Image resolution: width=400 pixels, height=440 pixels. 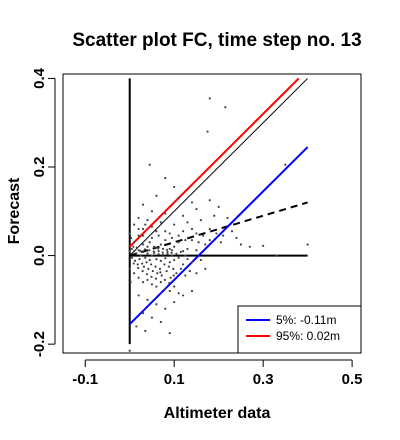 I want to click on y-axis-label: Forecast, so click(x=14, y=210).